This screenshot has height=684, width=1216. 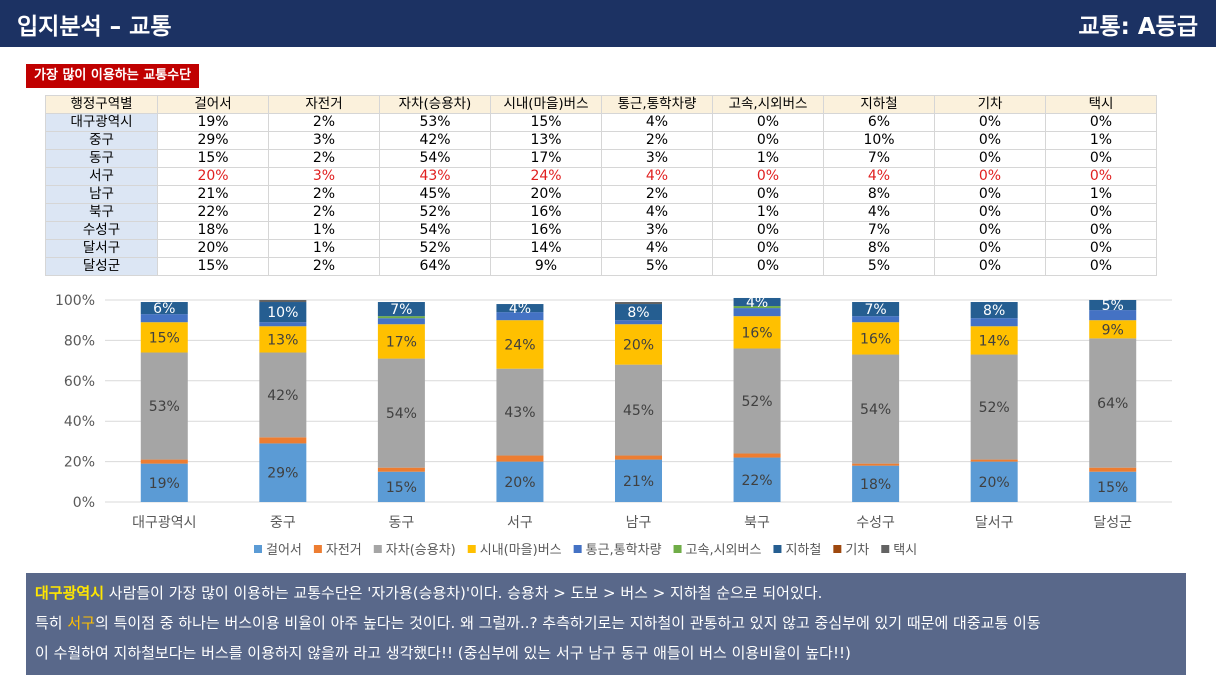 What do you see at coordinates (435, 176) in the screenshot?
I see `table-cell: 43%` at bounding box center [435, 176].